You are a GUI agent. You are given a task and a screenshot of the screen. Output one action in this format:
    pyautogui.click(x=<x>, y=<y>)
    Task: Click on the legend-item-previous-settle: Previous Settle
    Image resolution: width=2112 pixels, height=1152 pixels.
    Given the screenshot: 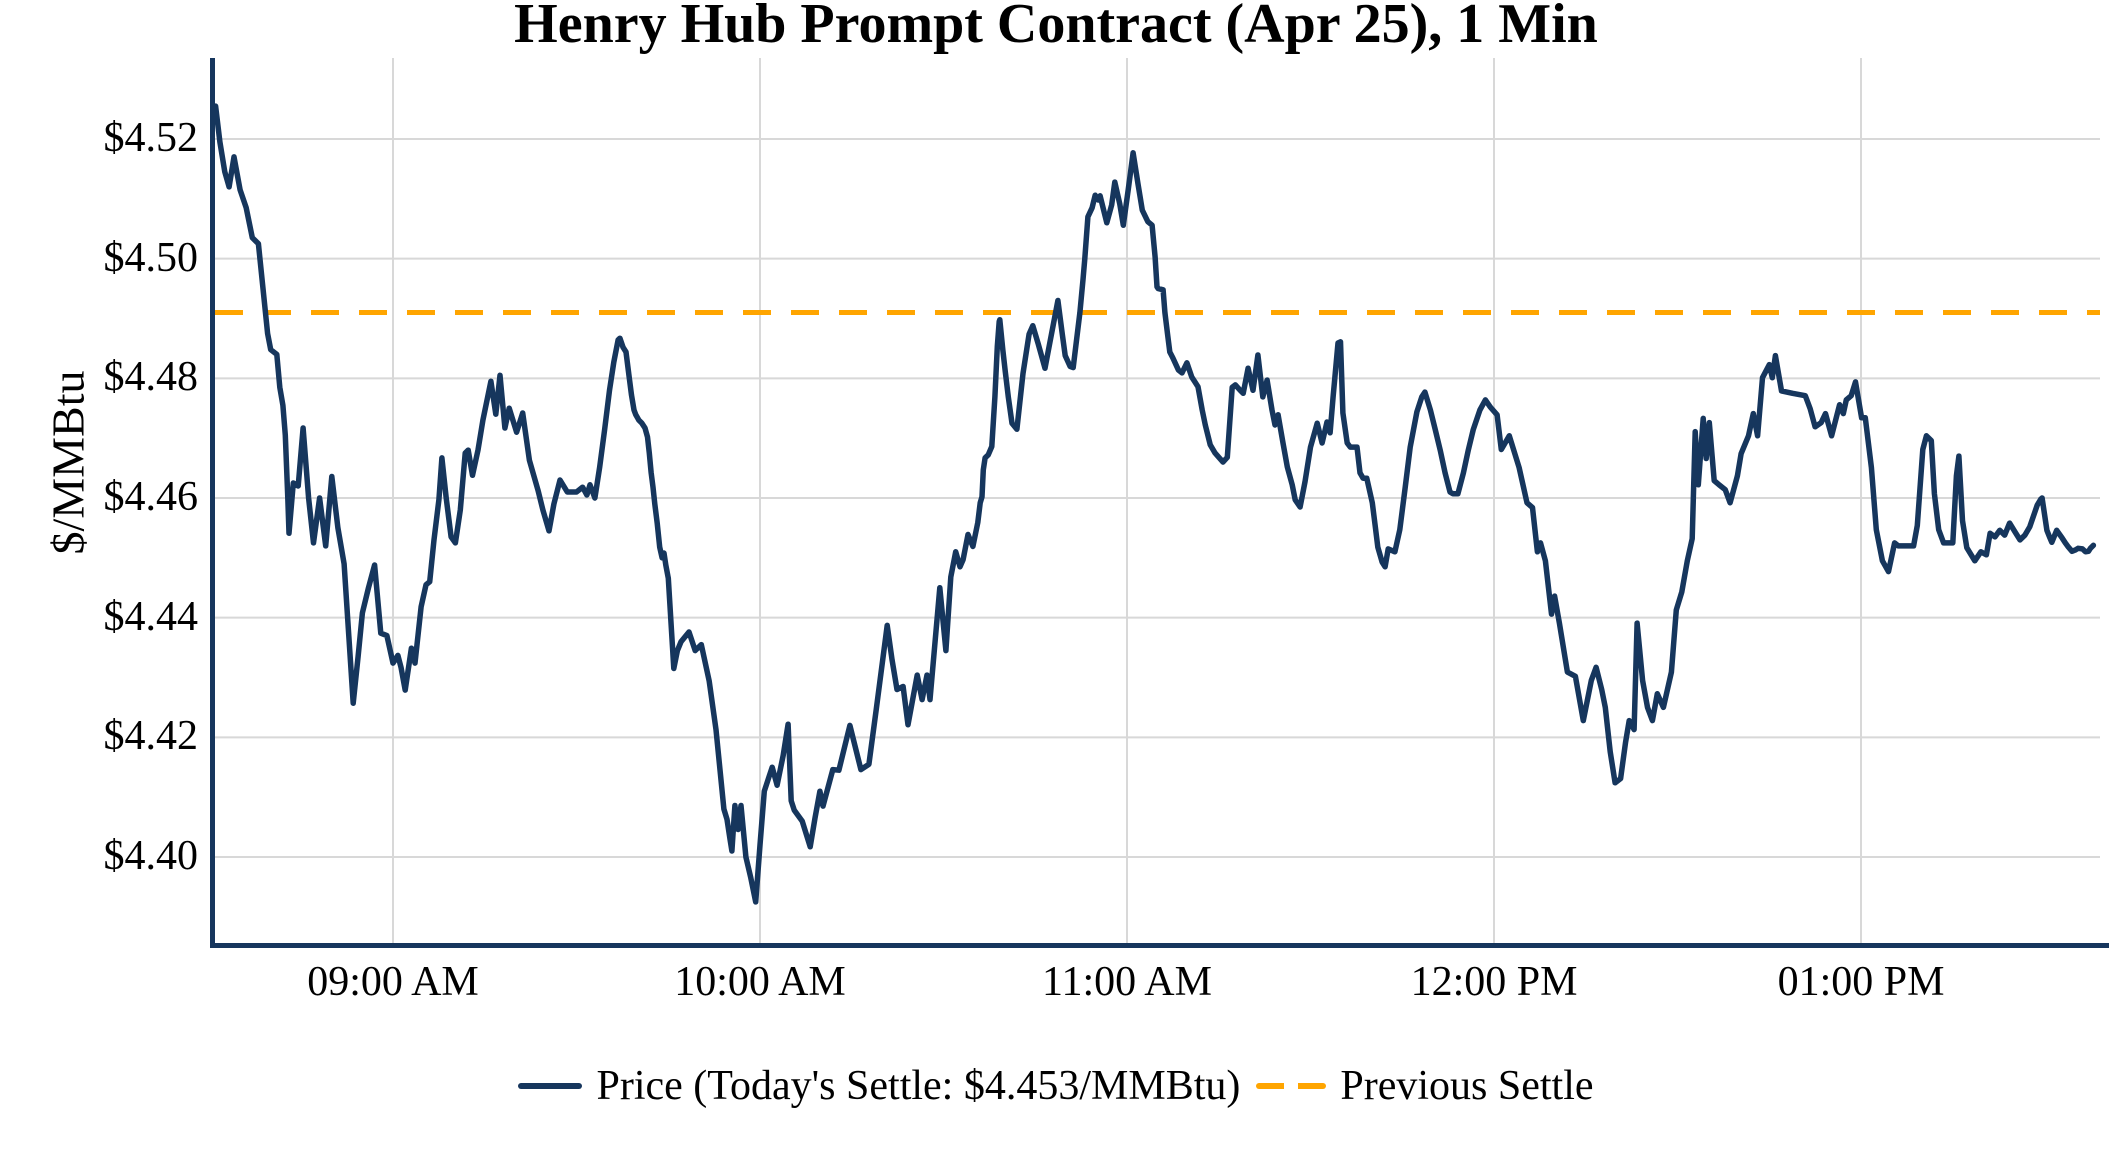 What is the action you would take?
    pyautogui.click(x=1425, y=1086)
    